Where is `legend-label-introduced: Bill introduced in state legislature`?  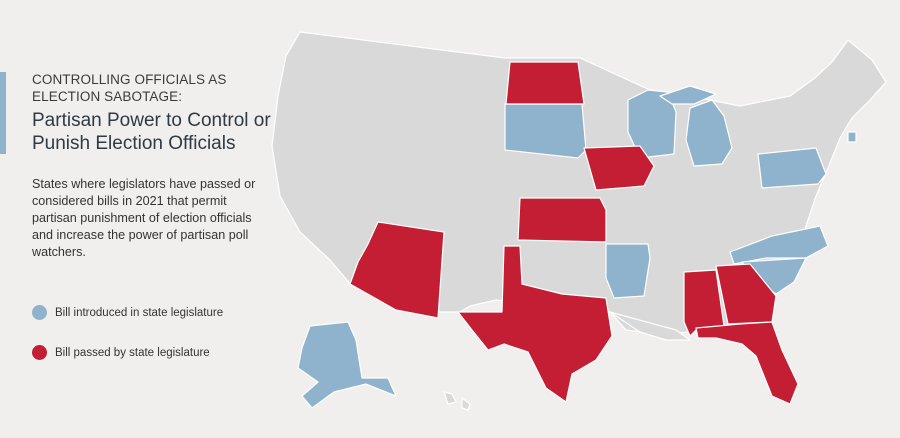 legend-label-introduced: Bill introduced in state legislature is located at coordinates (139, 312).